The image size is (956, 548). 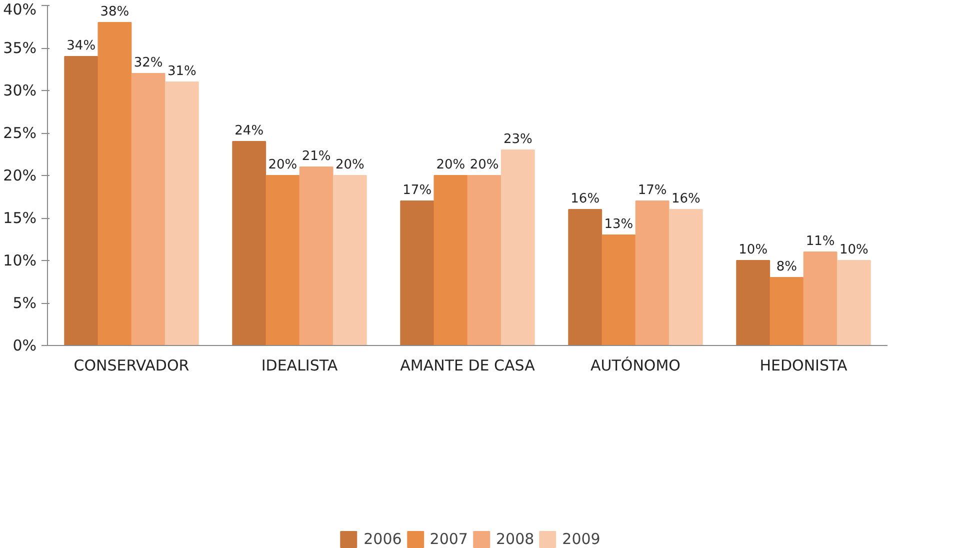 What do you see at coordinates (581, 539) in the screenshot?
I see `legend-label: 2009` at bounding box center [581, 539].